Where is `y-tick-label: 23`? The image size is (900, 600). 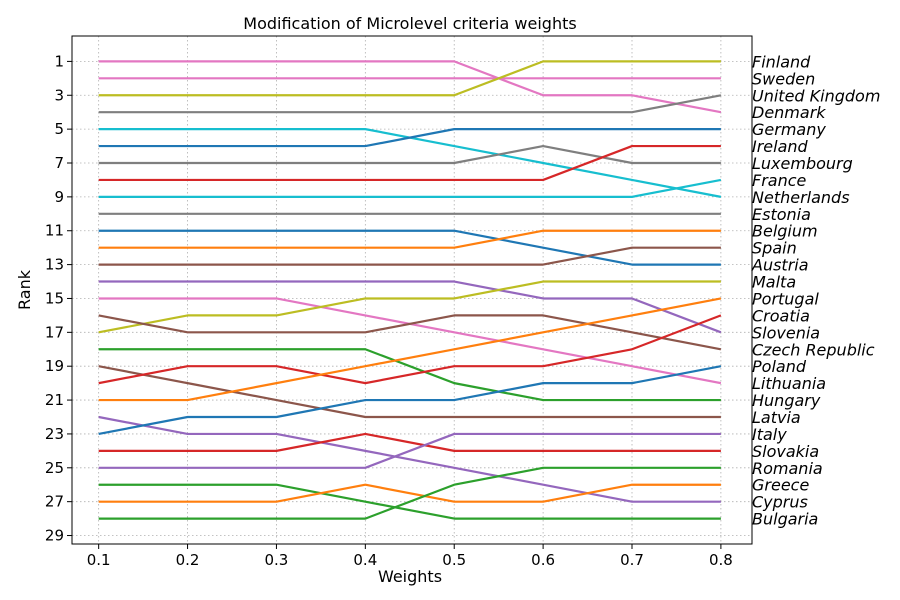 y-tick-label: 23 is located at coordinates (54, 434).